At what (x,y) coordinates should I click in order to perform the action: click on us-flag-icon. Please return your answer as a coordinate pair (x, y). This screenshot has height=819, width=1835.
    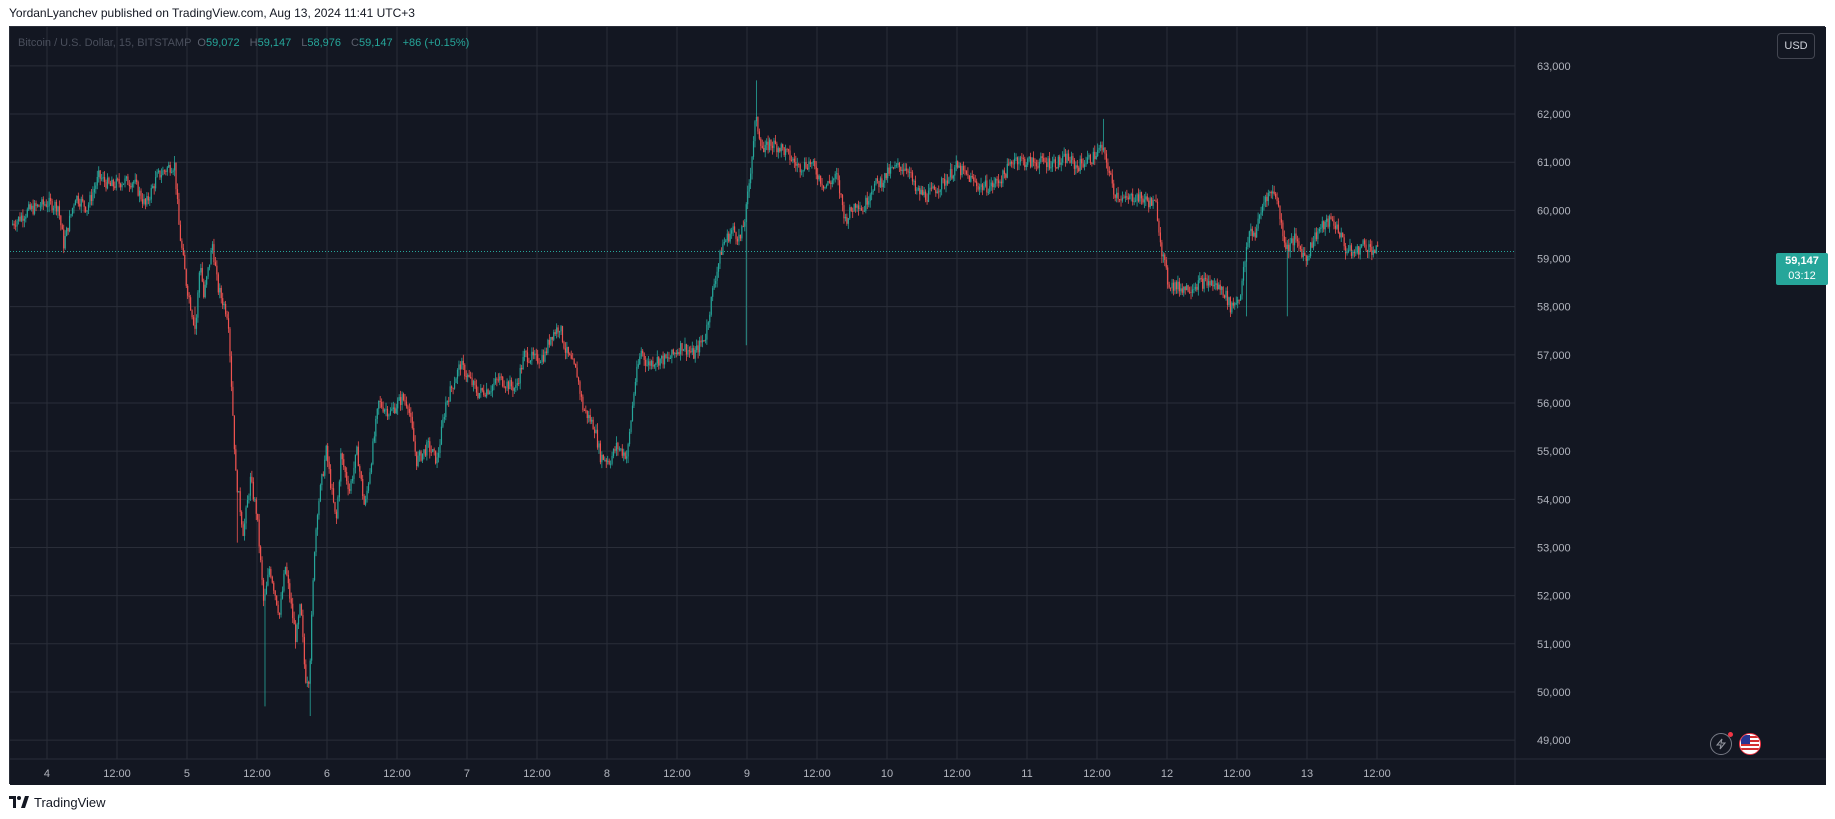
    Looking at the image, I should click on (1750, 744).